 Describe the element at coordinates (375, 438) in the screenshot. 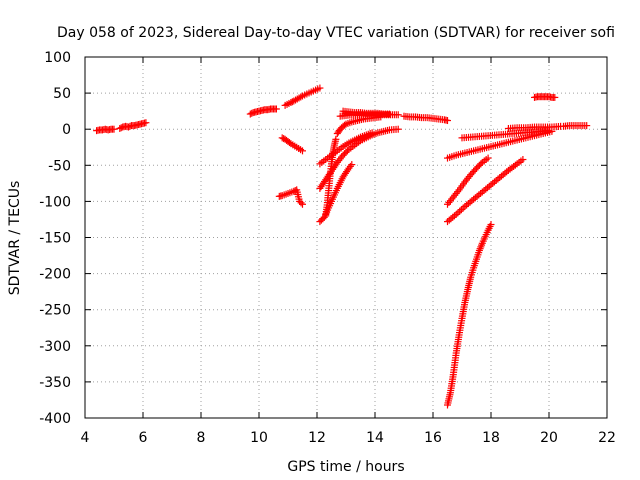

I see `x-tick-label: 14` at that location.